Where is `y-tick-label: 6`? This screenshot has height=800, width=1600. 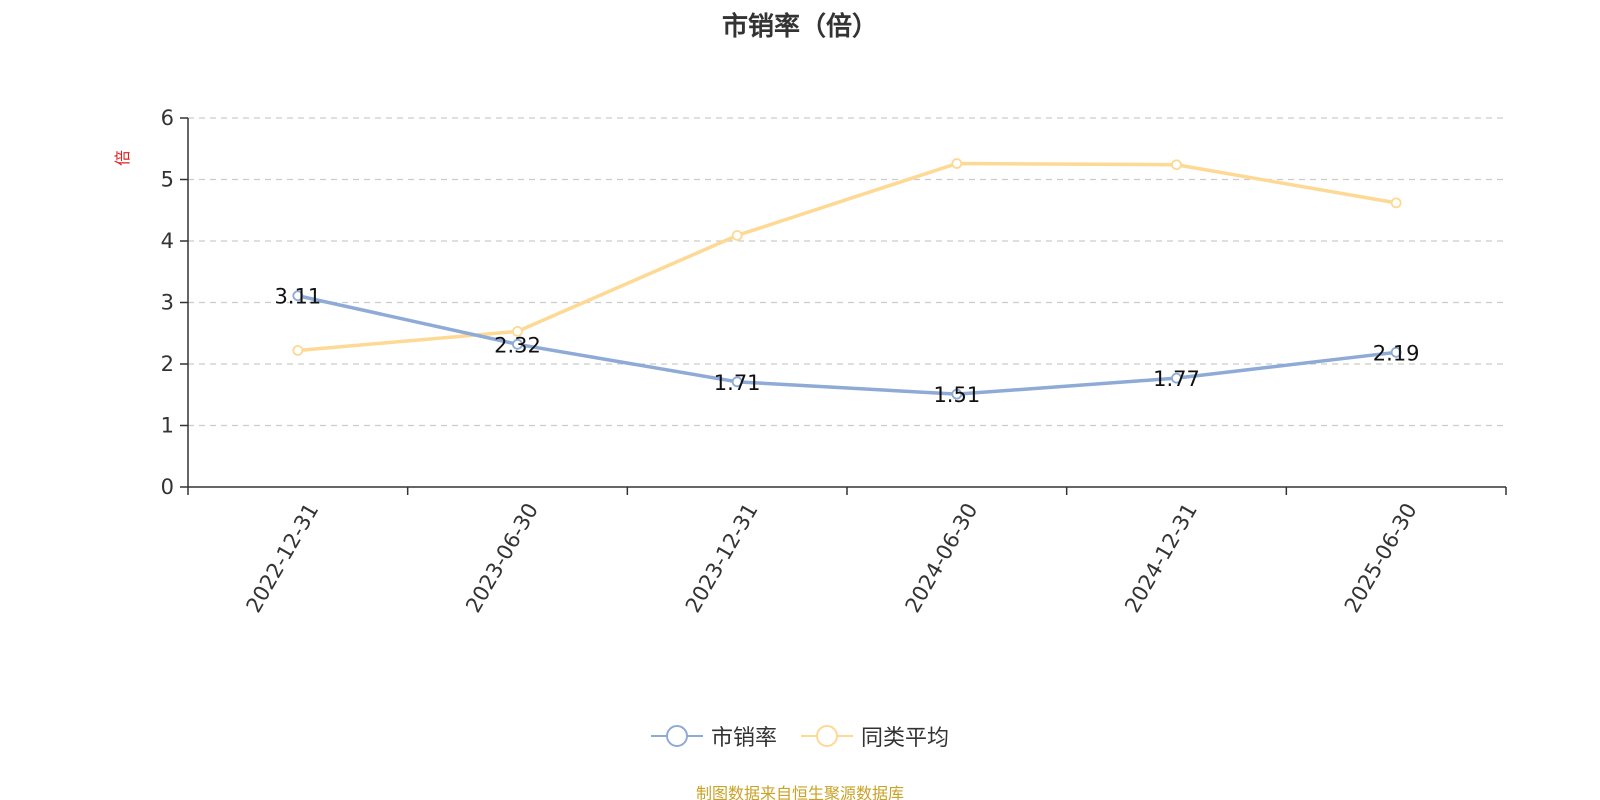 y-tick-label: 6 is located at coordinates (167, 118).